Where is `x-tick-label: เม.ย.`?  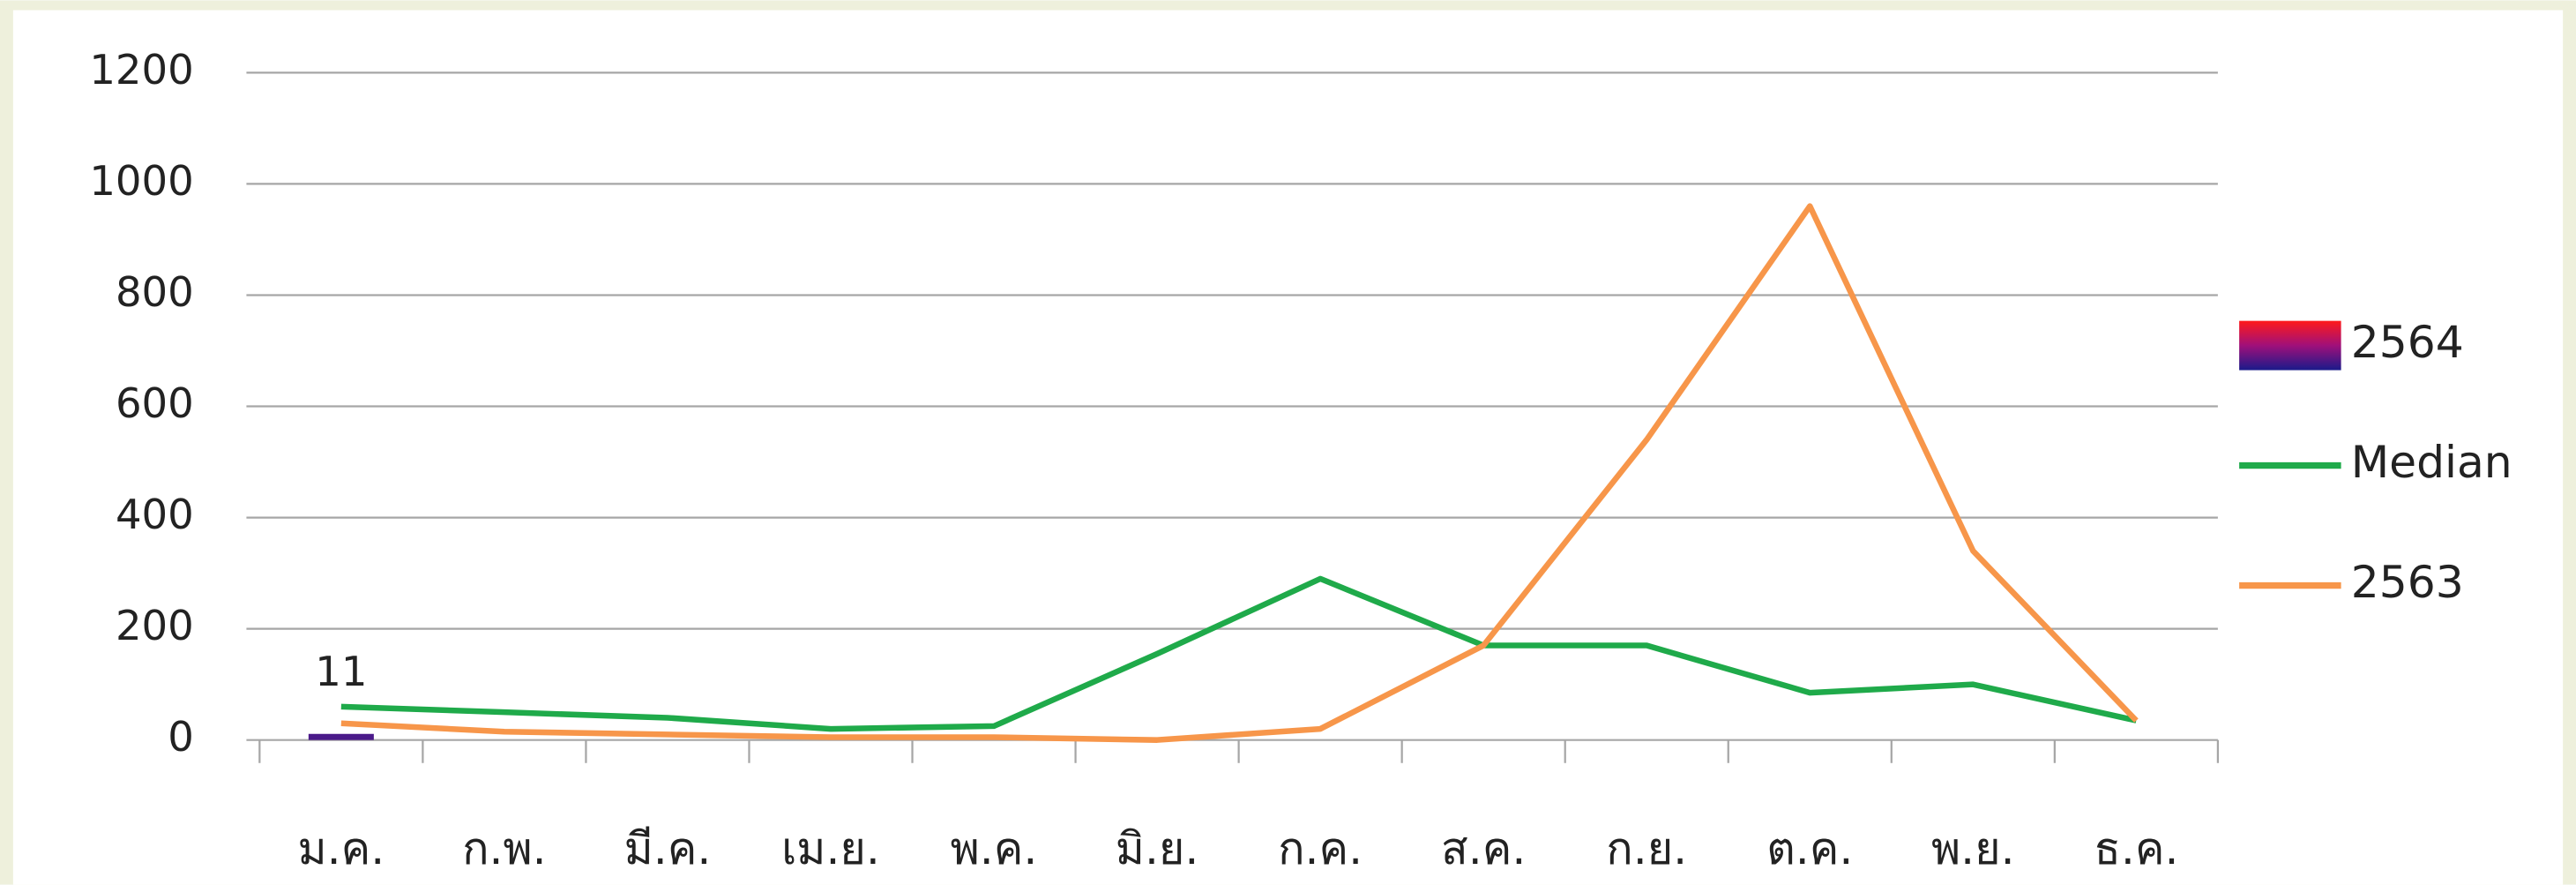
x-tick-label: เม.ย. is located at coordinates (830, 848).